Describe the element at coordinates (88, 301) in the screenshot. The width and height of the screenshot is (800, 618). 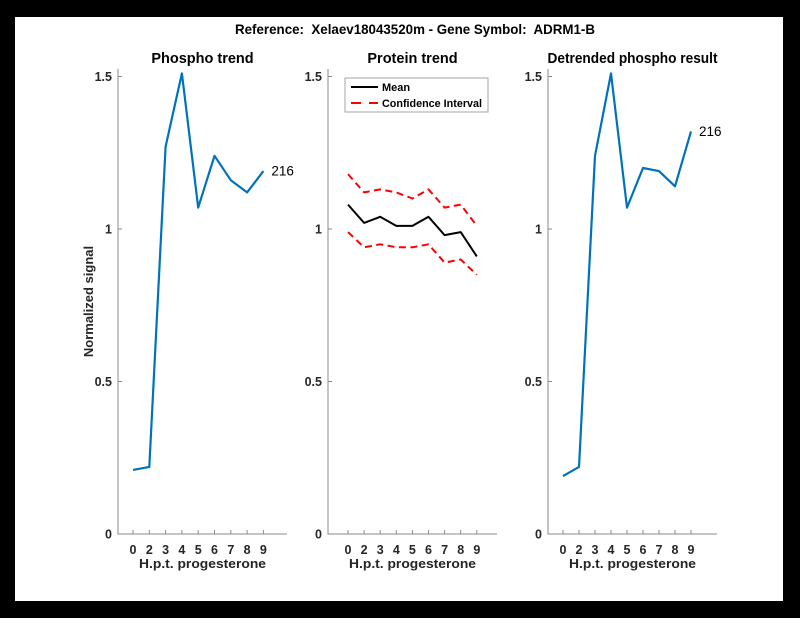
I see `y-axis-label: Normalized signal` at that location.